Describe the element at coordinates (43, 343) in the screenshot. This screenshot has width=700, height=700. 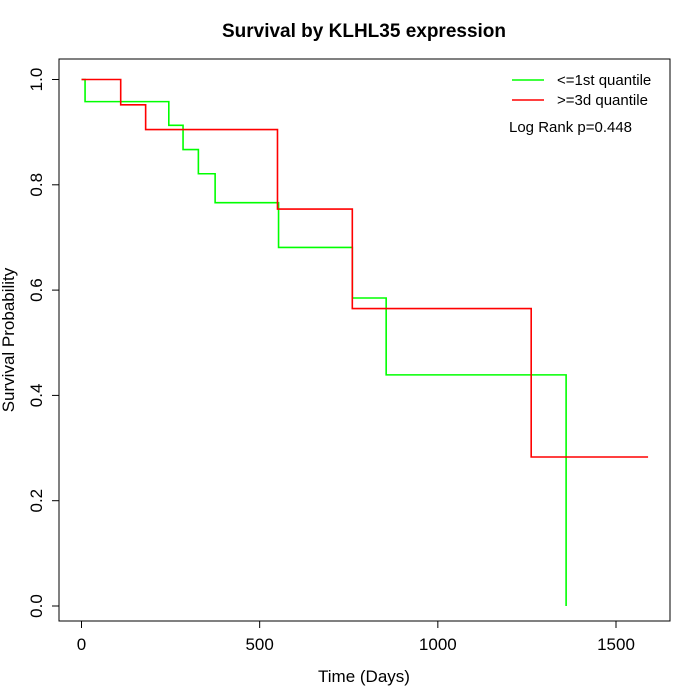
I see `y-axis: 0.0 0.2 0.4 0.6 0.8 1.0` at that location.